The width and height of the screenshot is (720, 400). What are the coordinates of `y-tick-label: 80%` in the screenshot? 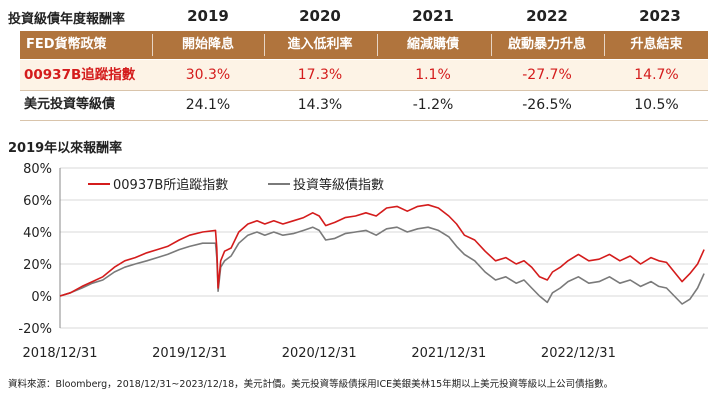 It's located at (37, 169).